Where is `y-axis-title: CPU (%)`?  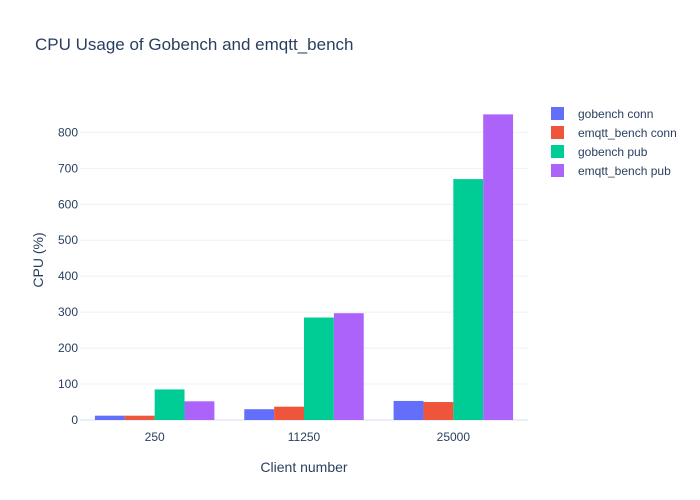 y-axis-title: CPU (%) is located at coordinates (38, 259).